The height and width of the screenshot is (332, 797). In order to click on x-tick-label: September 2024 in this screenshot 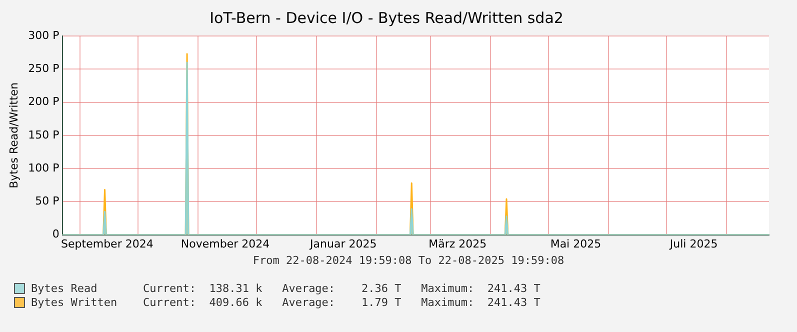, I will do `click(107, 243)`.